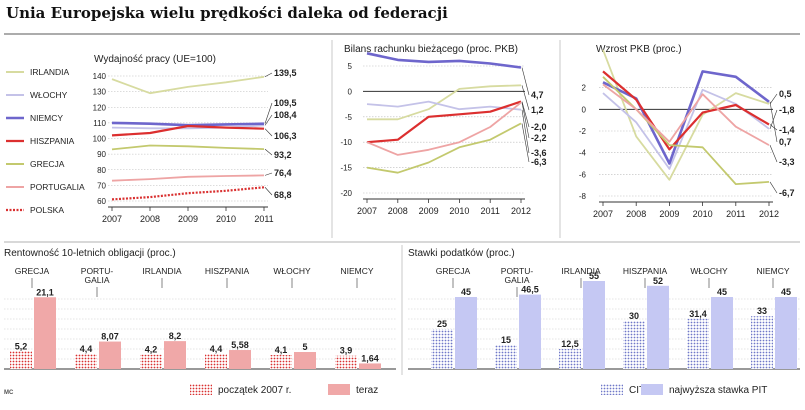  Describe the element at coordinates (583, 153) in the screenshot. I see `y-tick-label: -4` at that location.